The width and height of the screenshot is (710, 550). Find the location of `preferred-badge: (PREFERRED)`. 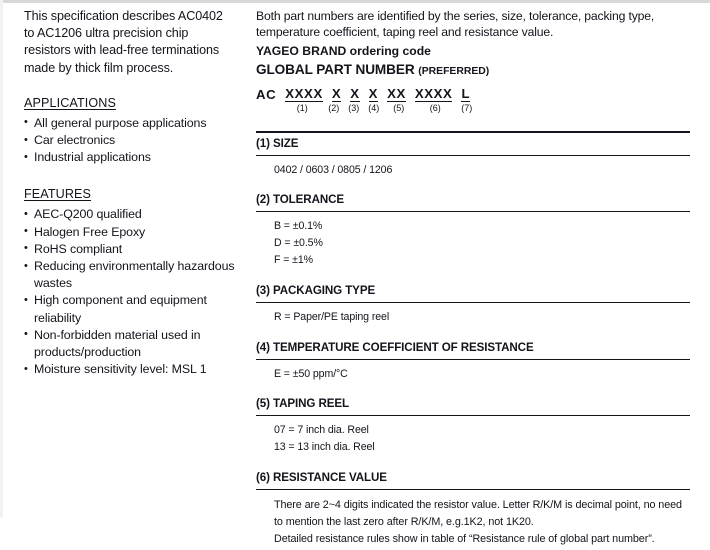

preferred-badge: (PREFERRED) is located at coordinates (454, 71).